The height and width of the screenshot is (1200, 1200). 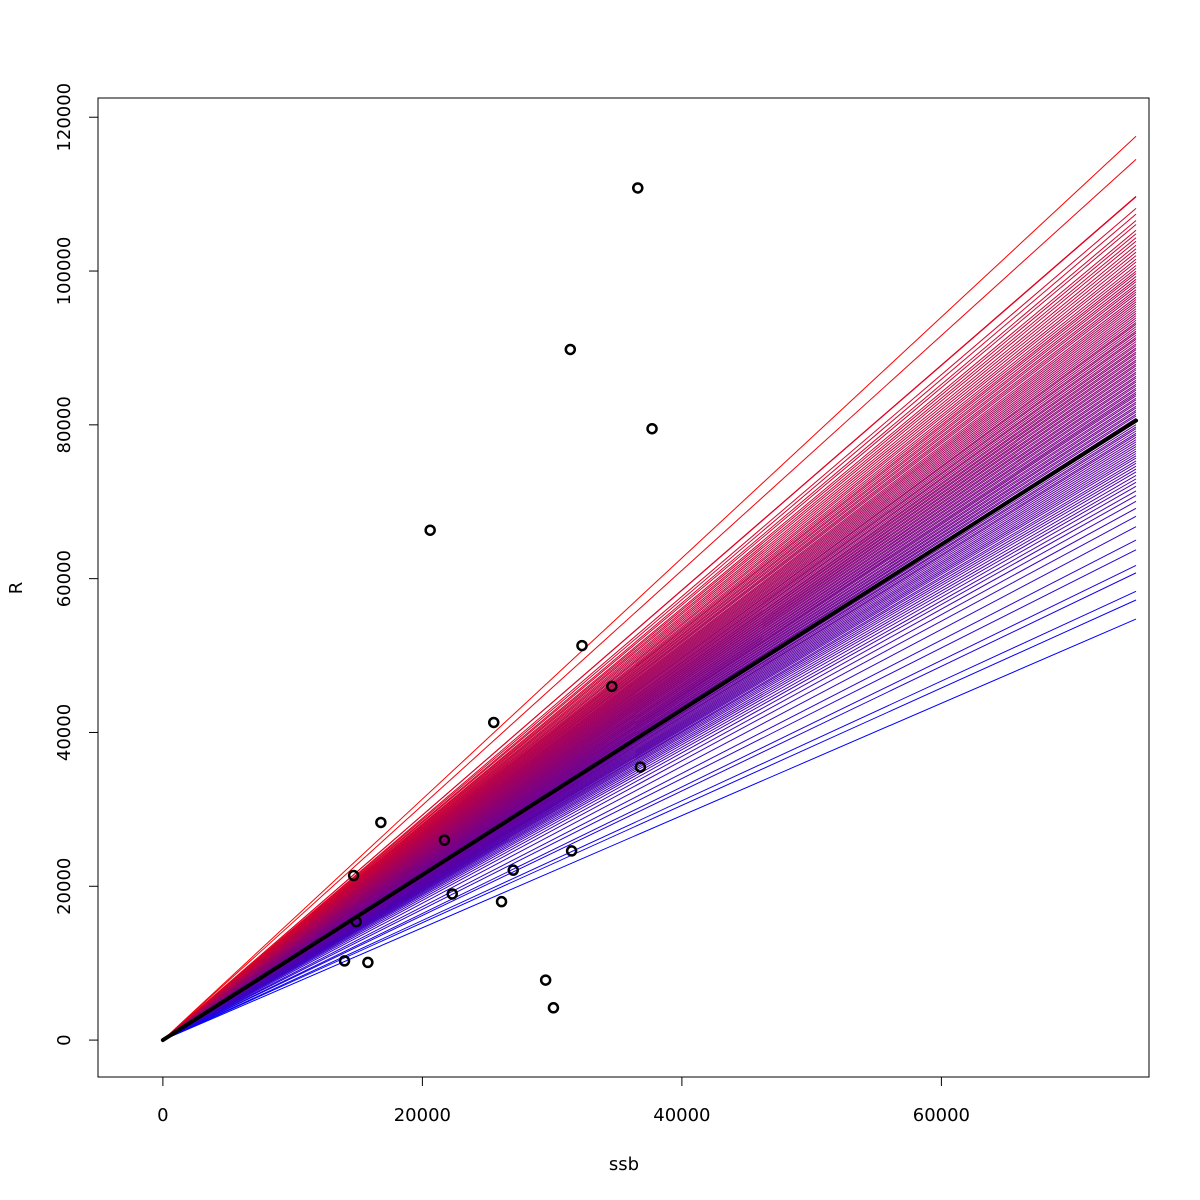 What do you see at coordinates (64, 1039) in the screenshot?
I see `y-tick-label-0: 0` at bounding box center [64, 1039].